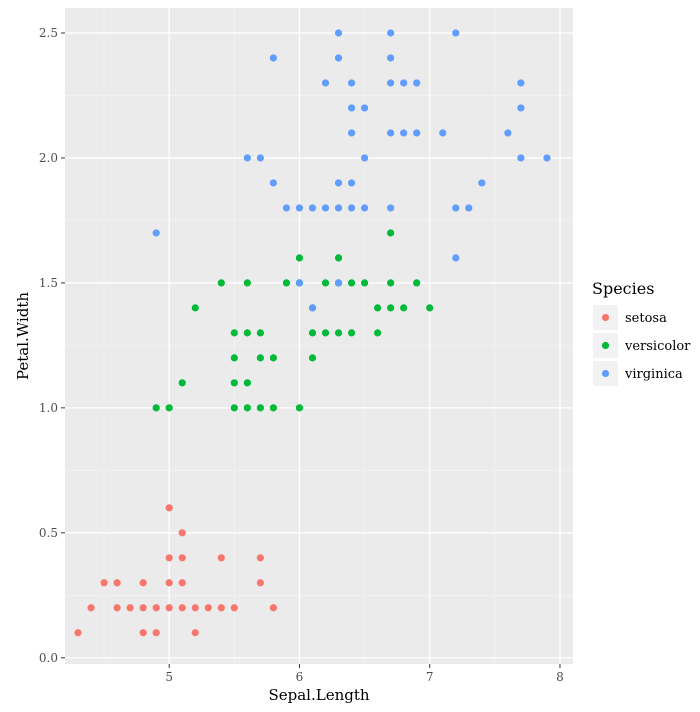  What do you see at coordinates (318, 695) in the screenshot?
I see `x-axis-title: Sepal.Length` at bounding box center [318, 695].